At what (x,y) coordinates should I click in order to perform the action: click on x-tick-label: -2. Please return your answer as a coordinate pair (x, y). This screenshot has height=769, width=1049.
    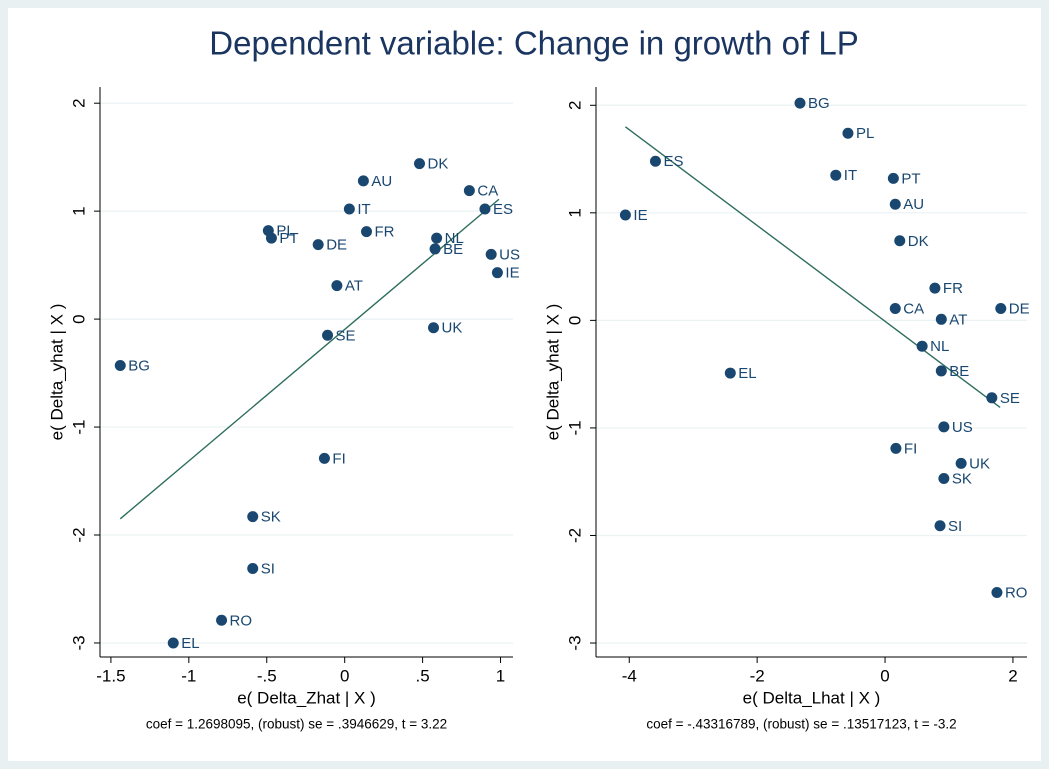
    Looking at the image, I should click on (757, 675).